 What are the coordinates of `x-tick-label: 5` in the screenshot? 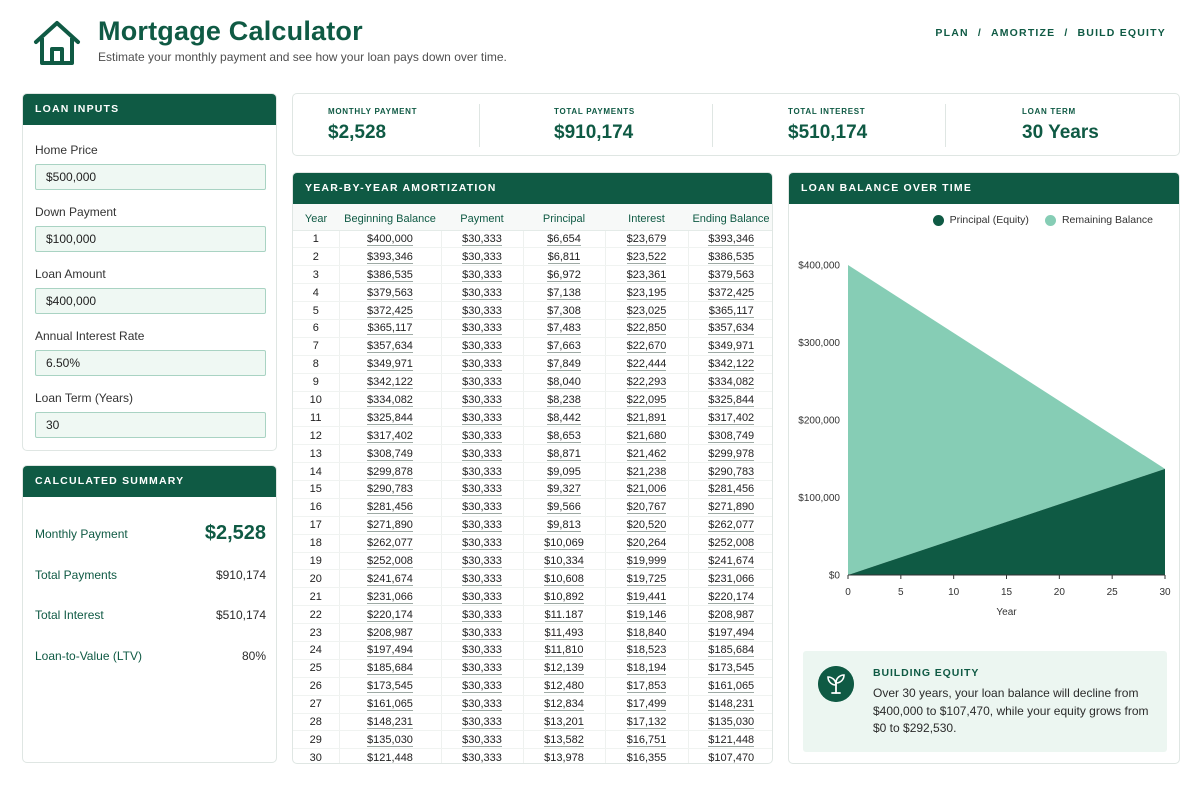 It's located at (901, 592).